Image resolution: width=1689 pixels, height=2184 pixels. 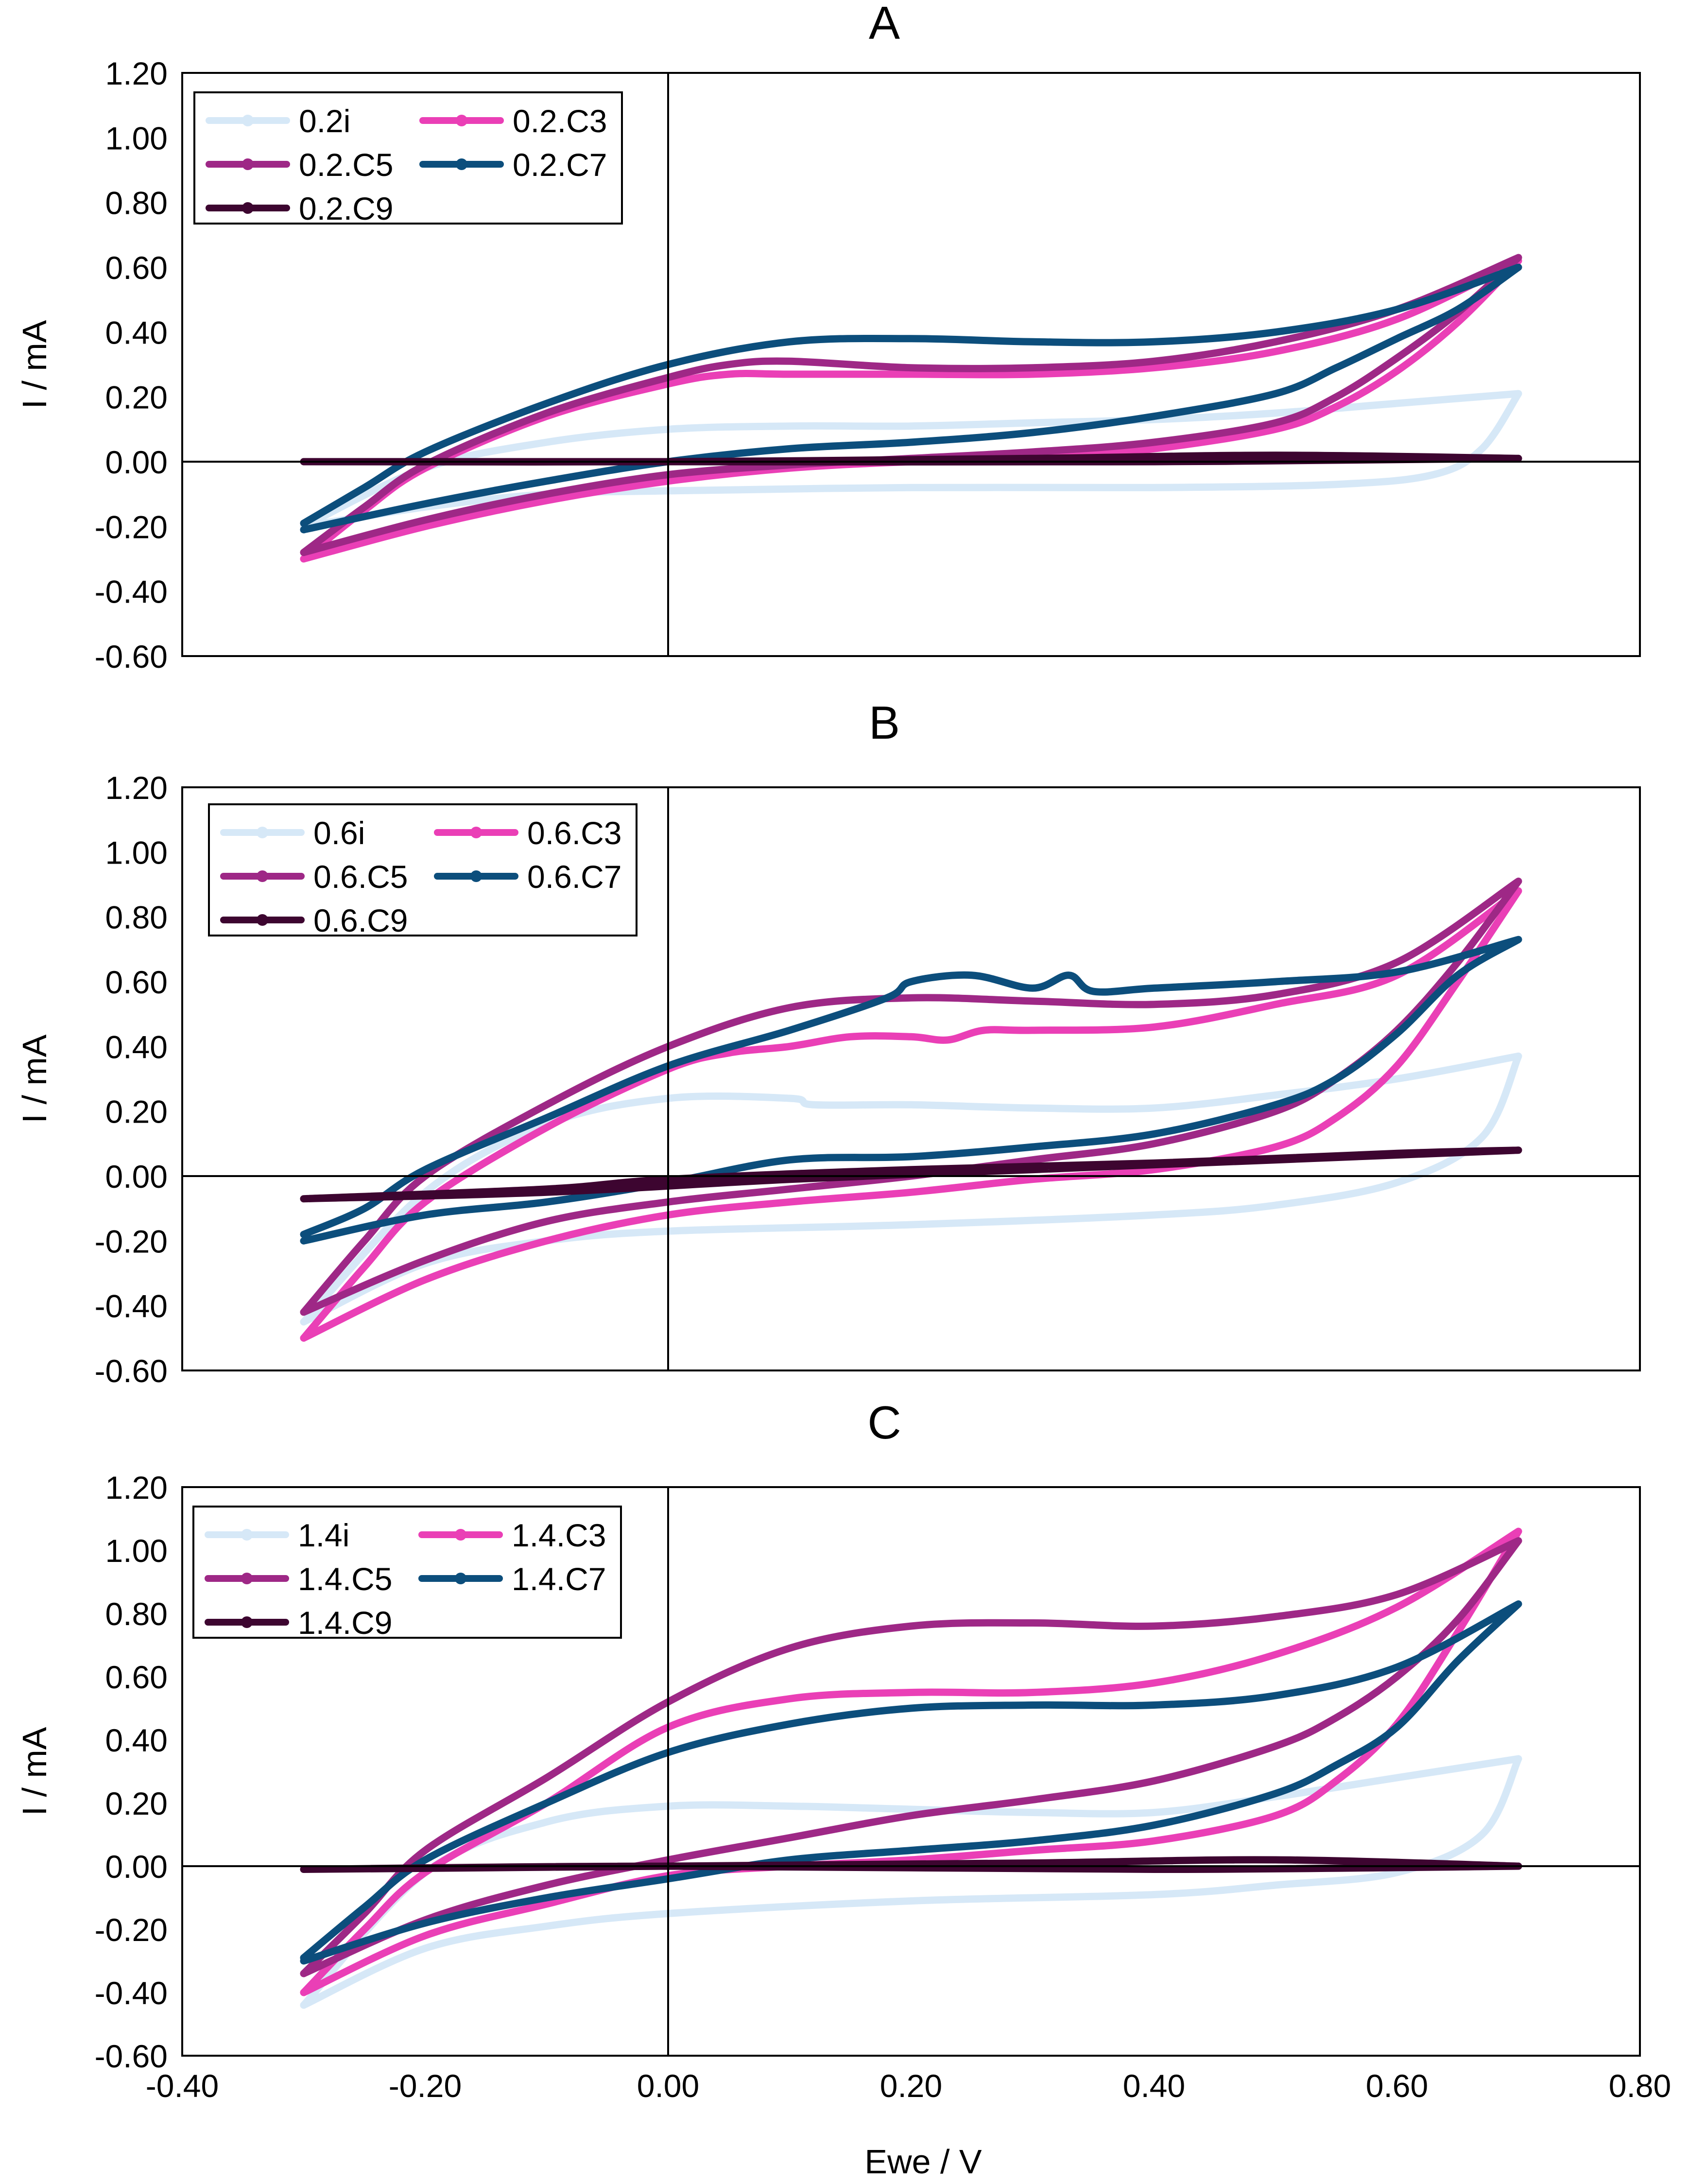 What do you see at coordinates (911, 460) in the screenshot?
I see `series-line-0.2i` at bounding box center [911, 460].